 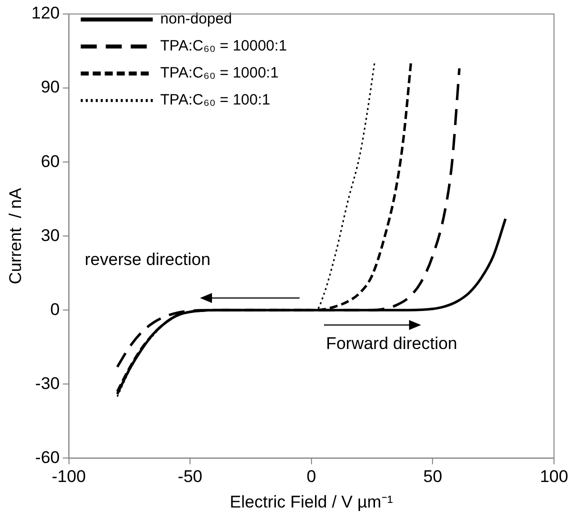 What do you see at coordinates (47, 457) in the screenshot?
I see `y-tick-label: -60` at bounding box center [47, 457].